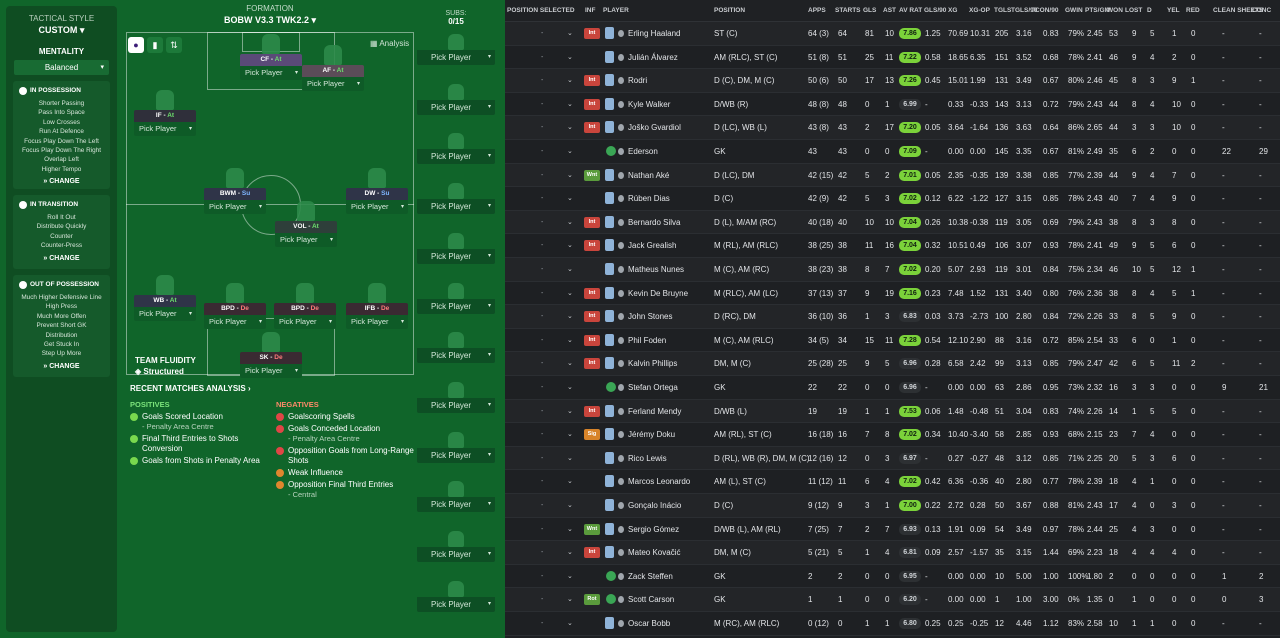 This screenshot has height=638, width=1280. I want to click on mentality-select: Balanced ▾, so click(61, 67).